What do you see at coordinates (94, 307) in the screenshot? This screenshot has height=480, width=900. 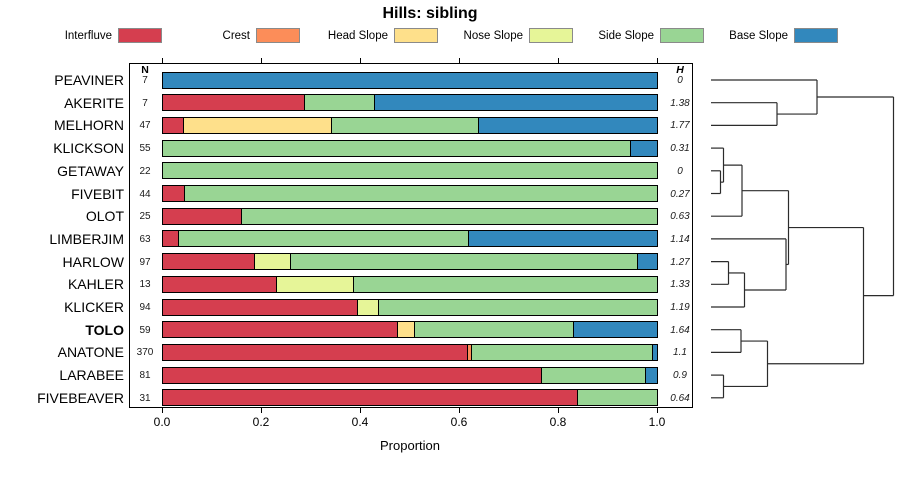 I see `row-label: KLICKER` at bounding box center [94, 307].